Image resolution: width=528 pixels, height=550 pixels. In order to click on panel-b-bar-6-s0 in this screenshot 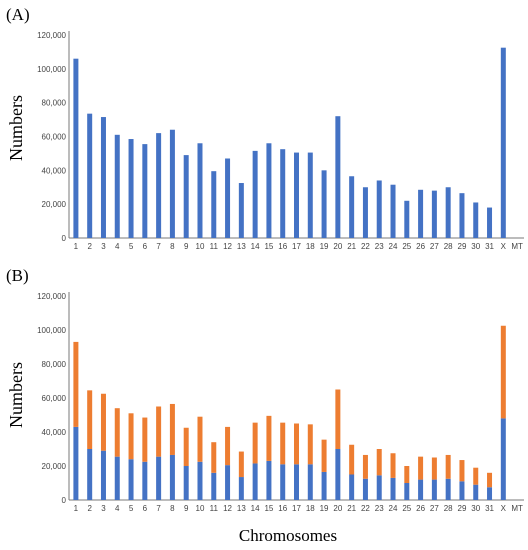, I will do `click(145, 480)`.